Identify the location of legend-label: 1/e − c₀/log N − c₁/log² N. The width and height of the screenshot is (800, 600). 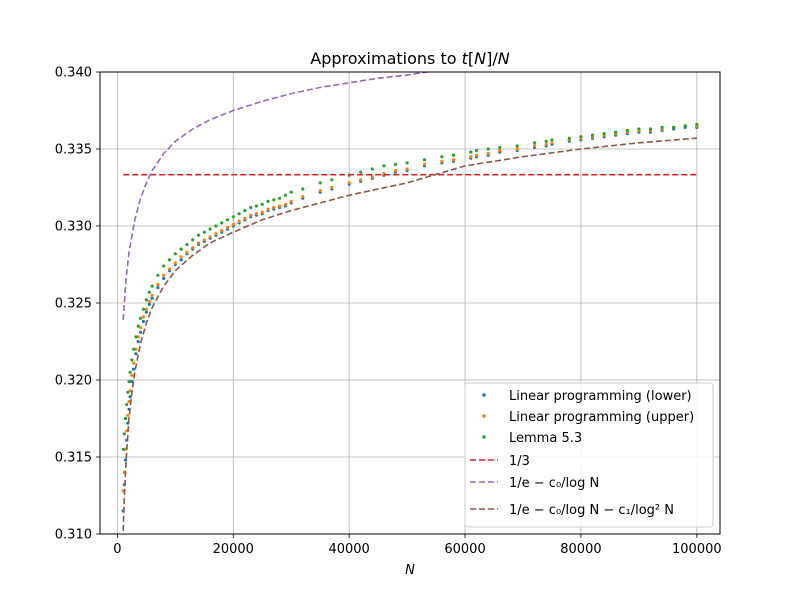
(591, 510).